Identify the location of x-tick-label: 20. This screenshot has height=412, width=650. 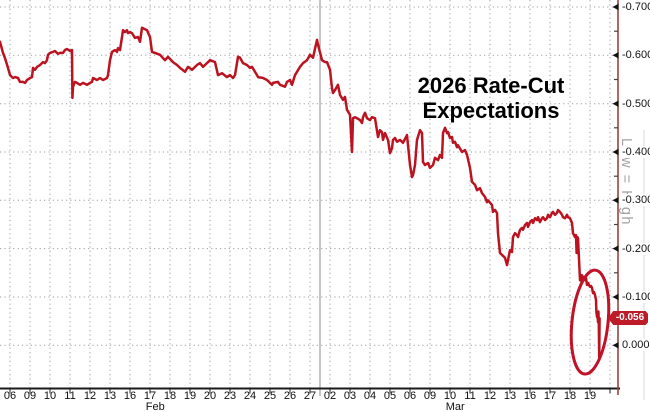
(210, 396).